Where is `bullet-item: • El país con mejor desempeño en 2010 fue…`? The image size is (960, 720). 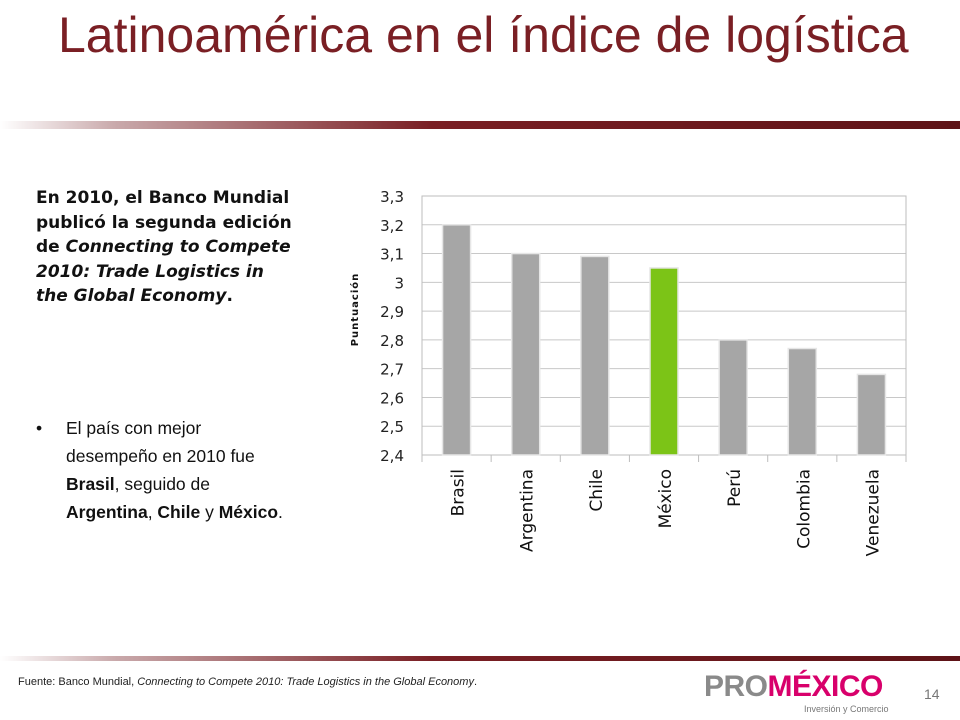 bullet-item: • El país con mejor desempeño en 2010 fue… is located at coordinates (164, 470).